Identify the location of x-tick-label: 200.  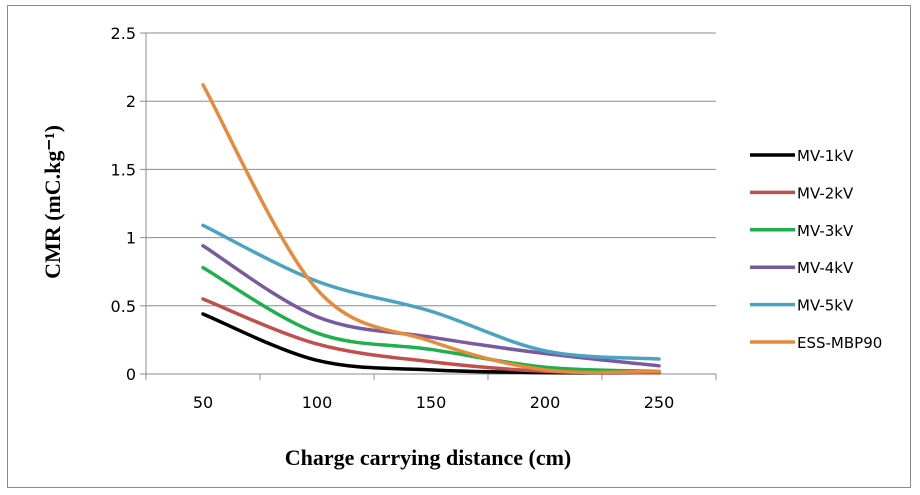
(545, 402).